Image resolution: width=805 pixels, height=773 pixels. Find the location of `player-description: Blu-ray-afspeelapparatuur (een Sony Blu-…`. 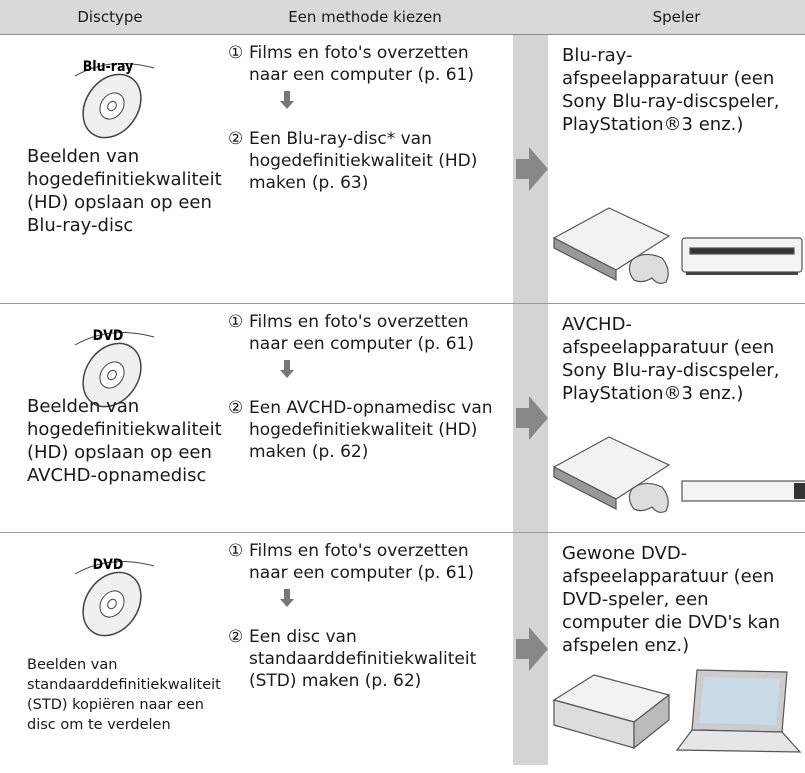

player-description: Blu-ray-afspeelapparatuur (een Sony Blu-… is located at coordinates (671, 90).